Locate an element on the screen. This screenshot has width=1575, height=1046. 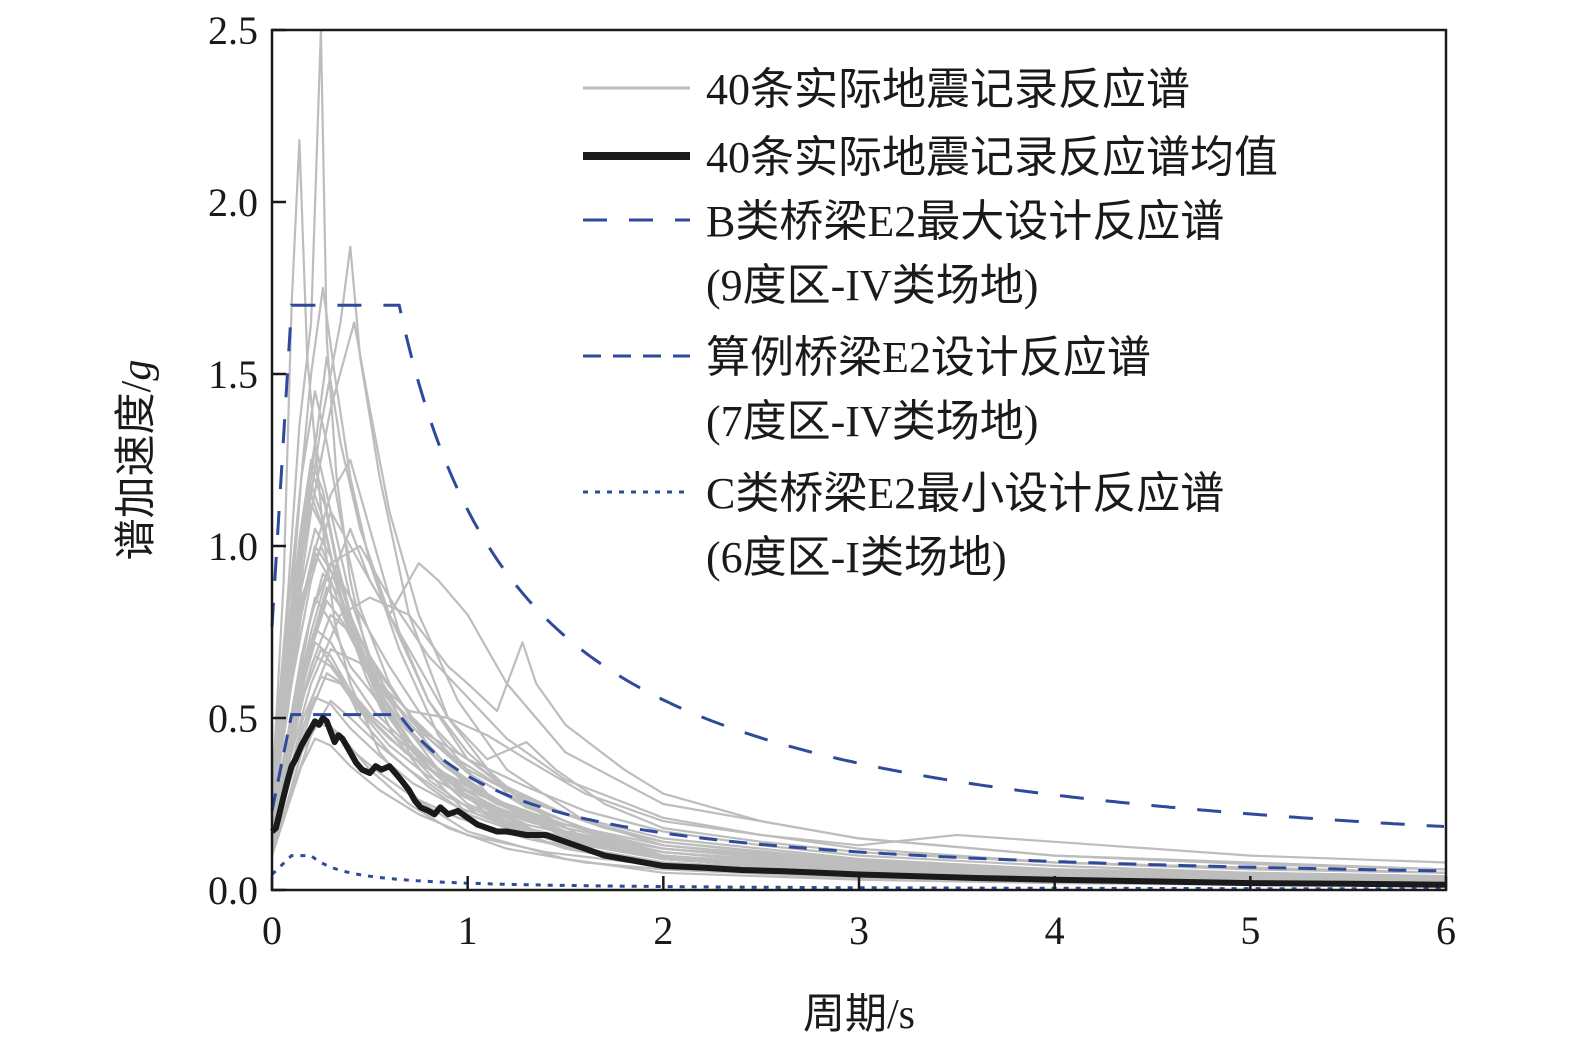
legend-label-c-class-site: (6度区-I类场地) is located at coordinates (856, 557).